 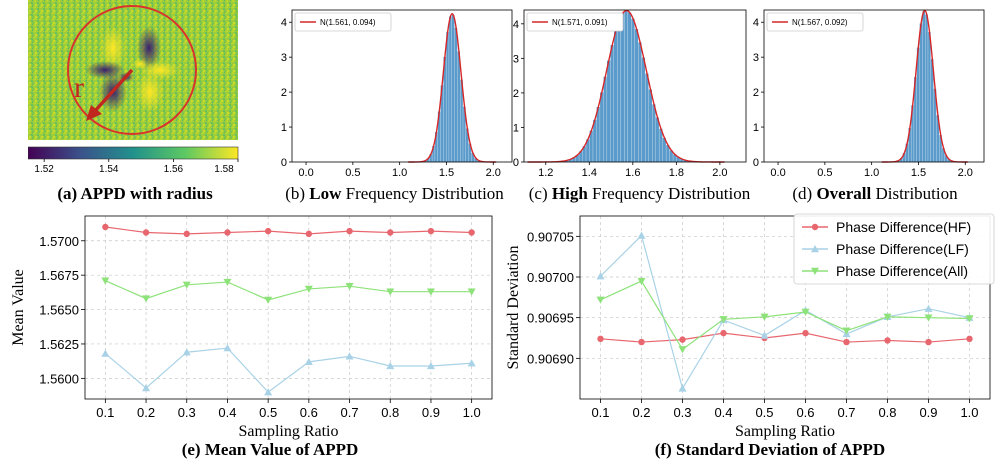 I want to click on chart-low-frequency-distribution: 0.0 0.5 1.0 1.5 2.0 0 1 2 3 4 N(1.561, 0.094), so click(x=397, y=94).